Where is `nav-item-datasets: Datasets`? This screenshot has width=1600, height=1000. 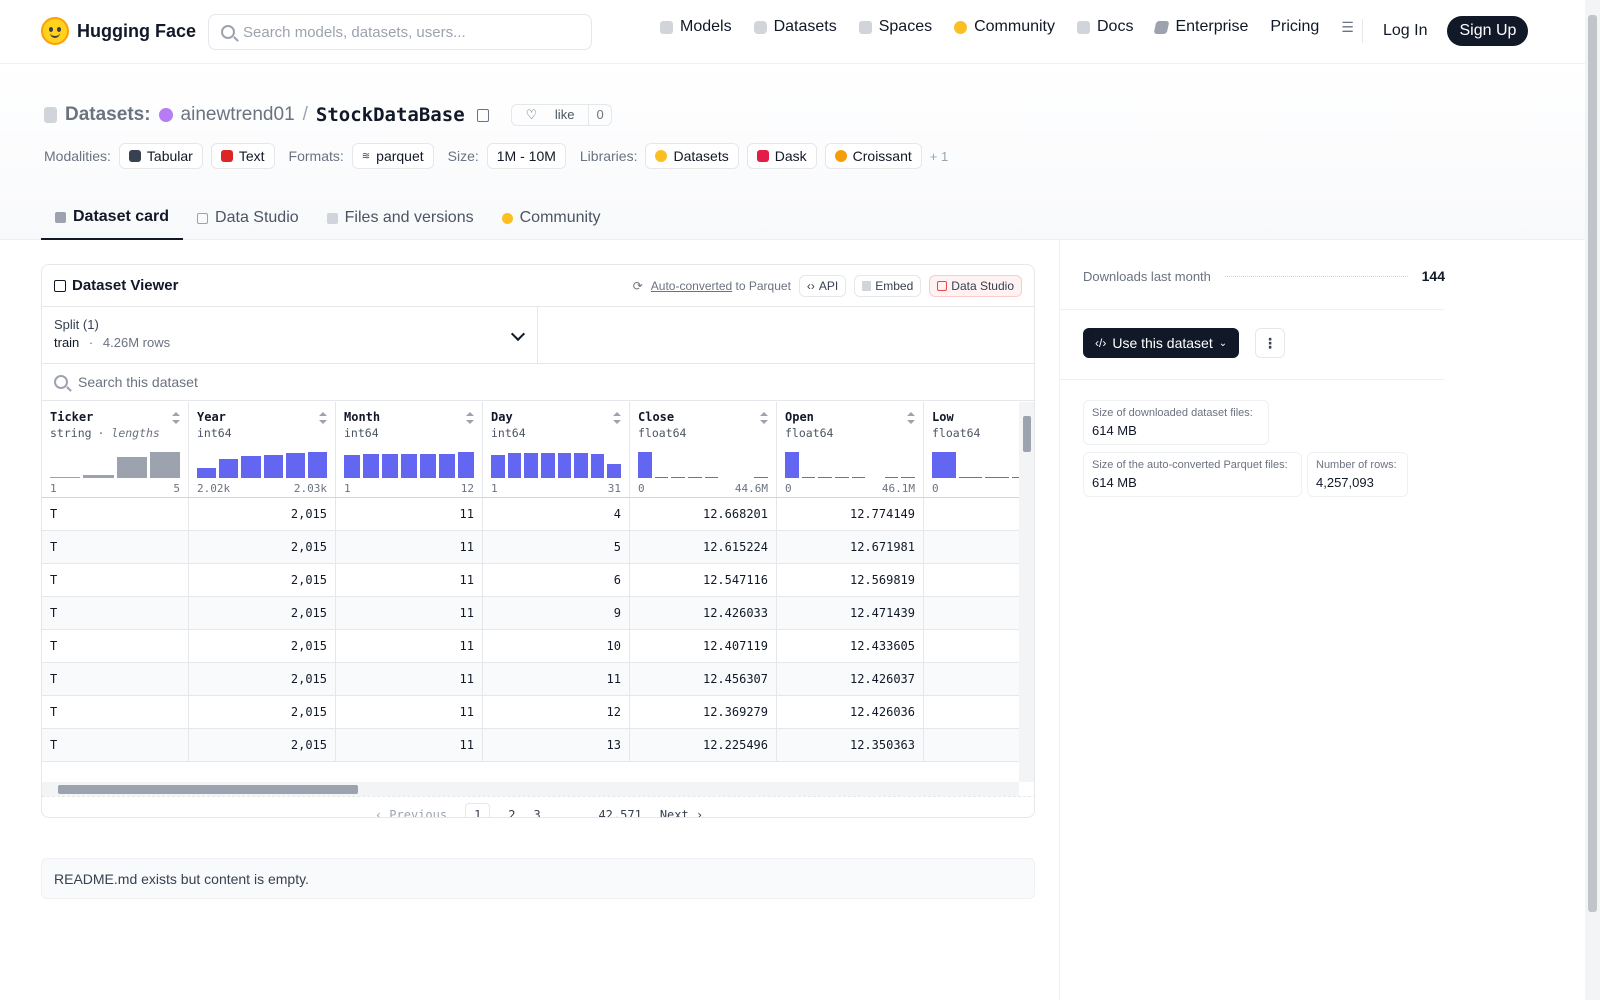 nav-item-datasets: Datasets is located at coordinates (795, 27).